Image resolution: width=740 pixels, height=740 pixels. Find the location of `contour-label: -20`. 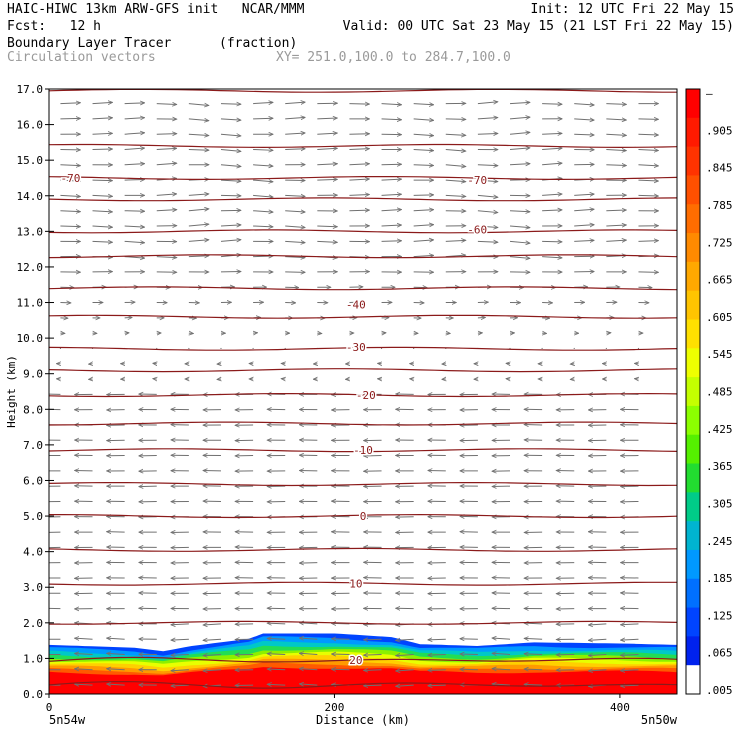

contour-label: -20 is located at coordinates (366, 395).